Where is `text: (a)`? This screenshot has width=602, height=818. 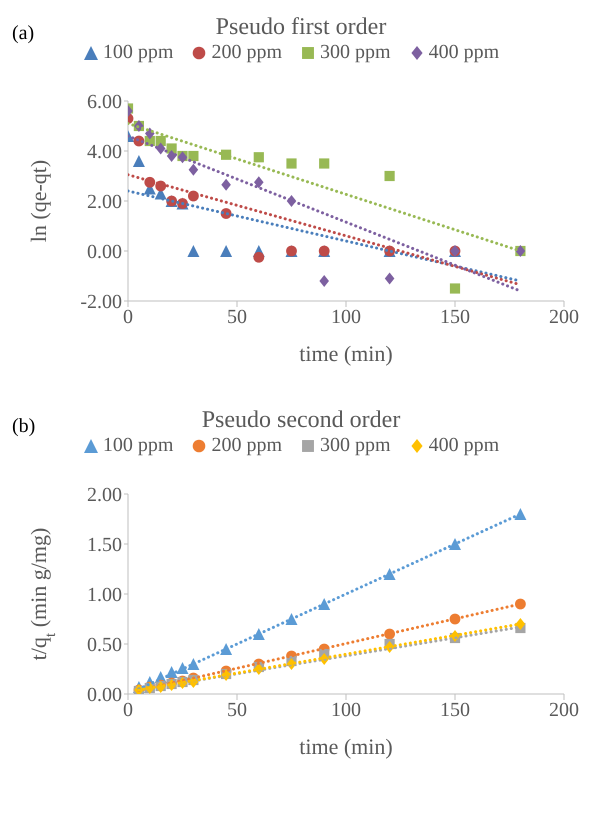 text: (a) is located at coordinates (23, 33).